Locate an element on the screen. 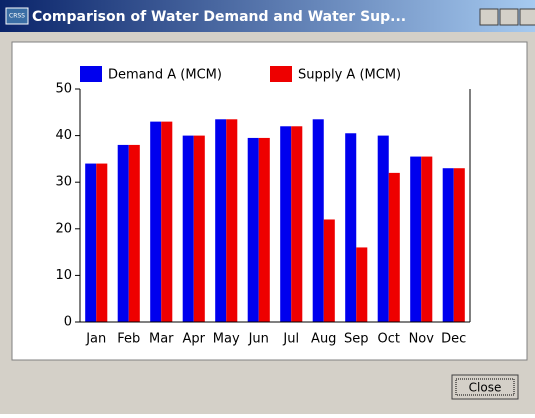  x-tick-label: Apr is located at coordinates (194, 339).